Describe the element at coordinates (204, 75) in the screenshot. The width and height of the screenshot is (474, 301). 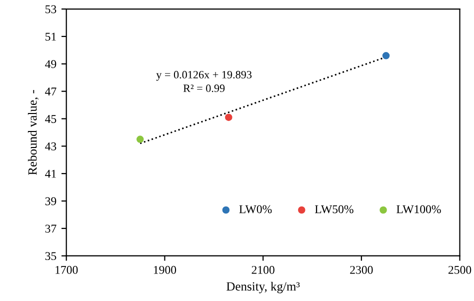
I see `annotation: y = 0.0126x + 19.893` at that location.